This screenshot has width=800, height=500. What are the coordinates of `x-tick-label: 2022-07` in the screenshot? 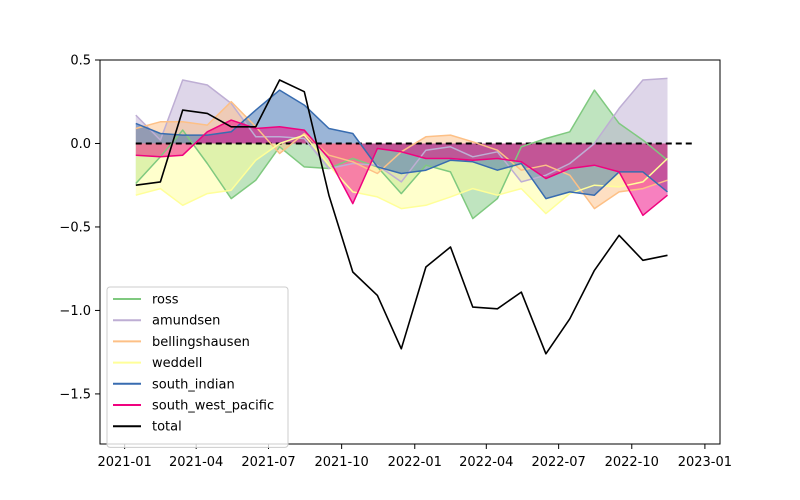 It's located at (558, 462).